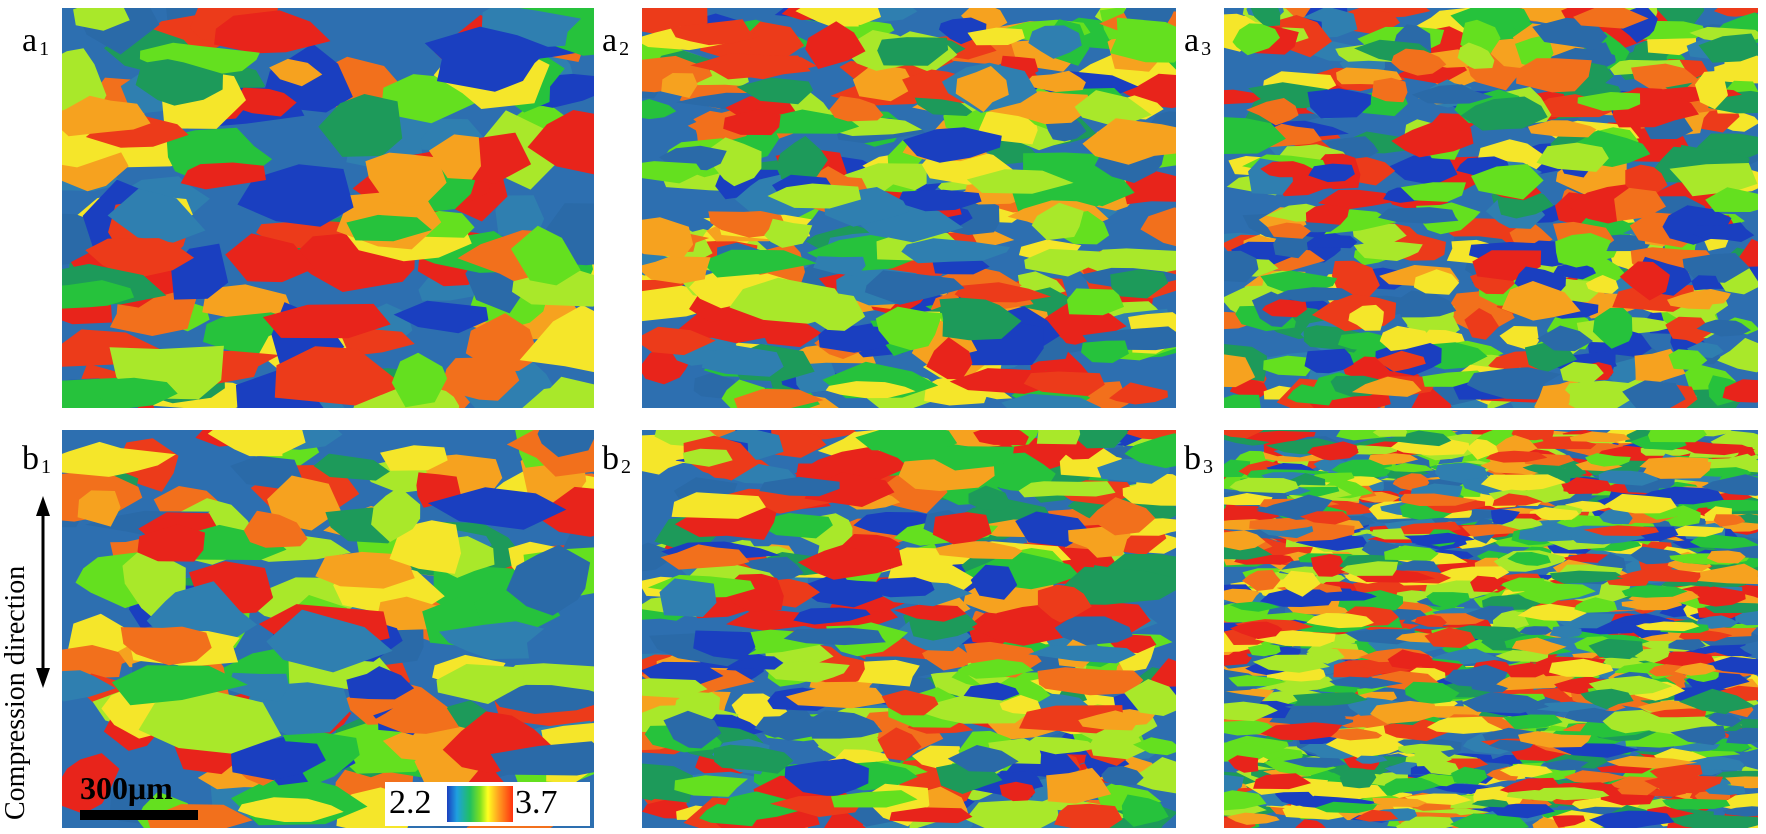  I want to click on compression-arrow-icon, so click(43, 592).